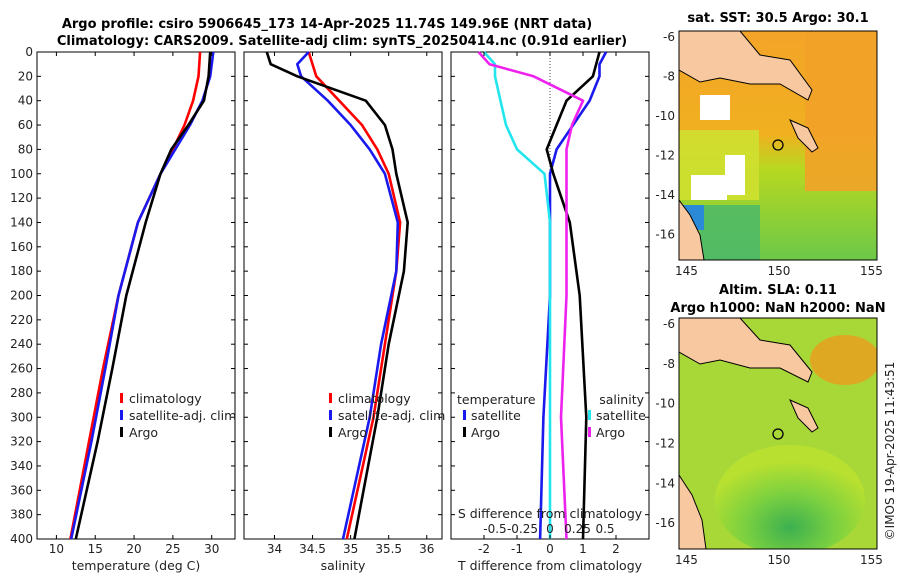  What do you see at coordinates (21, 222) in the screenshot?
I see `y-tick-label: 140` at bounding box center [21, 222].